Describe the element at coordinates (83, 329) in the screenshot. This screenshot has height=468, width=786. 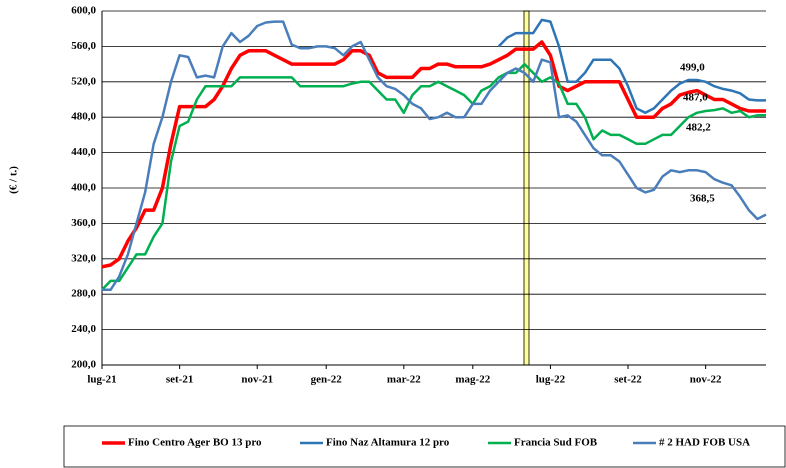
I see `y-tick-label: 240,0` at that location.